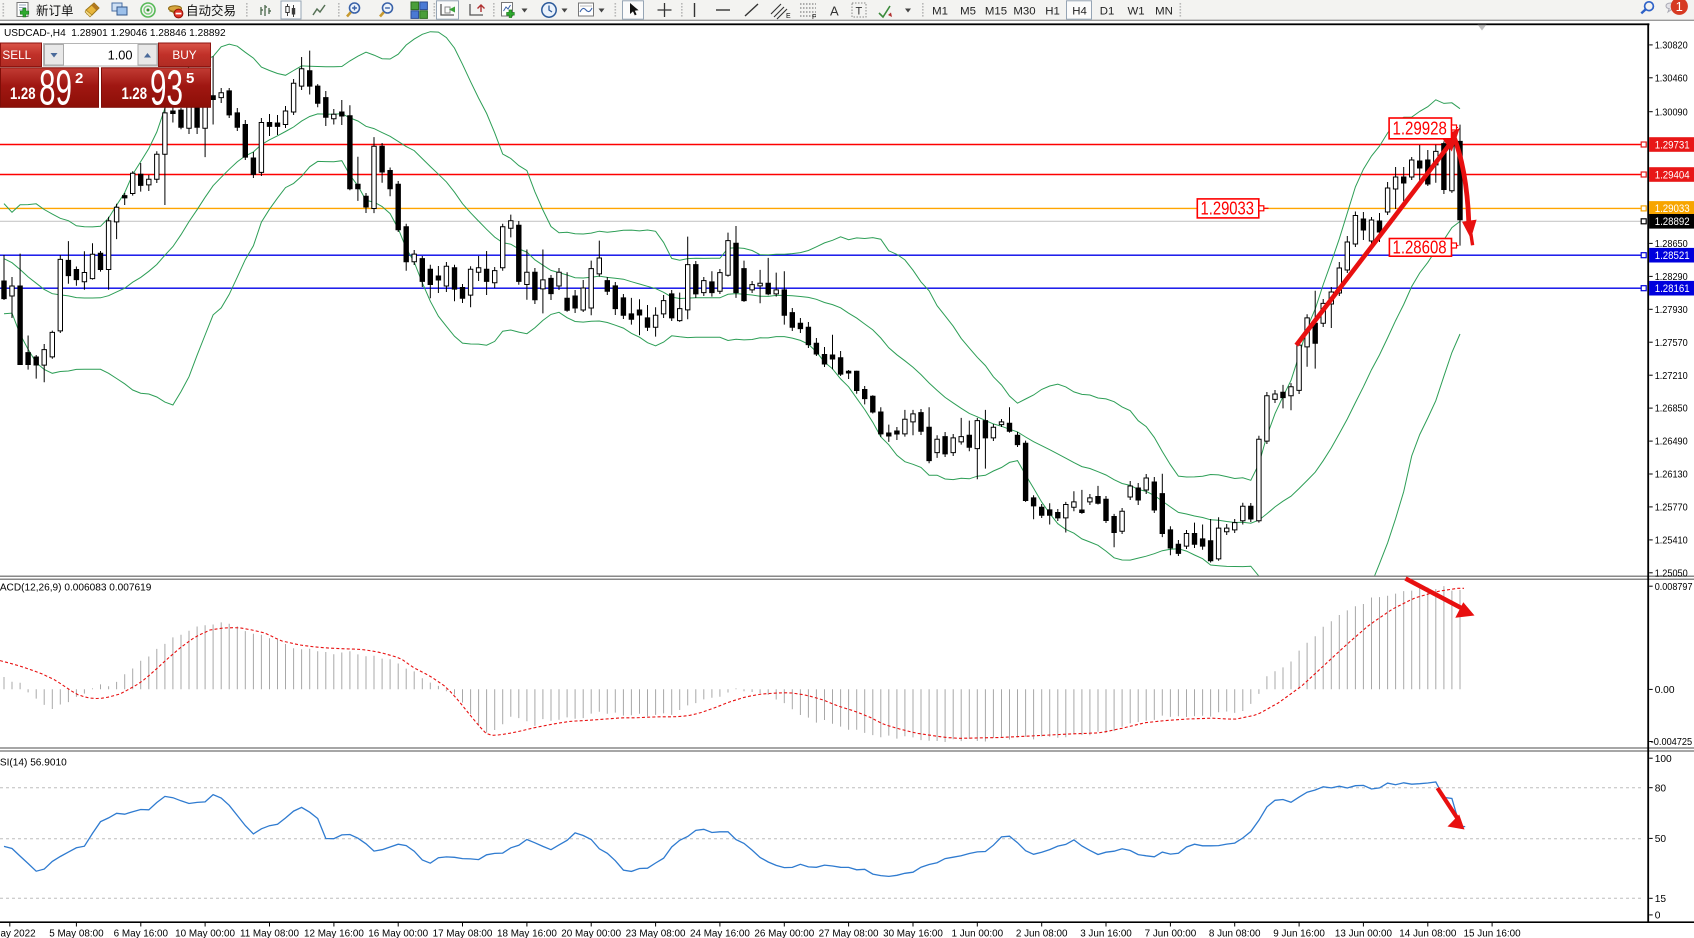 The height and width of the screenshot is (938, 1694). Describe the element at coordinates (913, 933) in the screenshot. I see `svg-text: 30 May 16:00` at that location.